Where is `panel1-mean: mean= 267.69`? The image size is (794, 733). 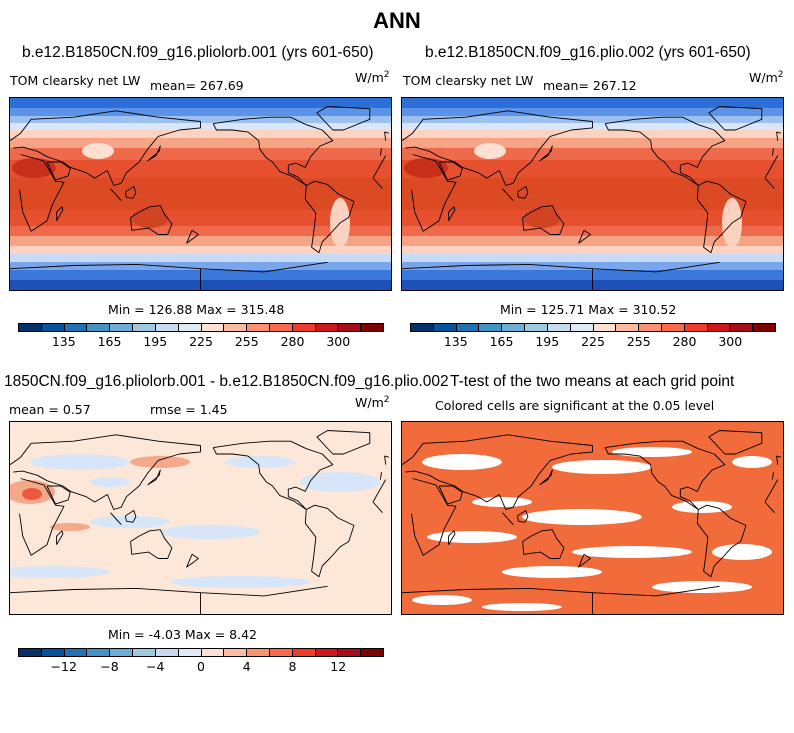
panel1-mean: mean= 267.69 is located at coordinates (197, 85).